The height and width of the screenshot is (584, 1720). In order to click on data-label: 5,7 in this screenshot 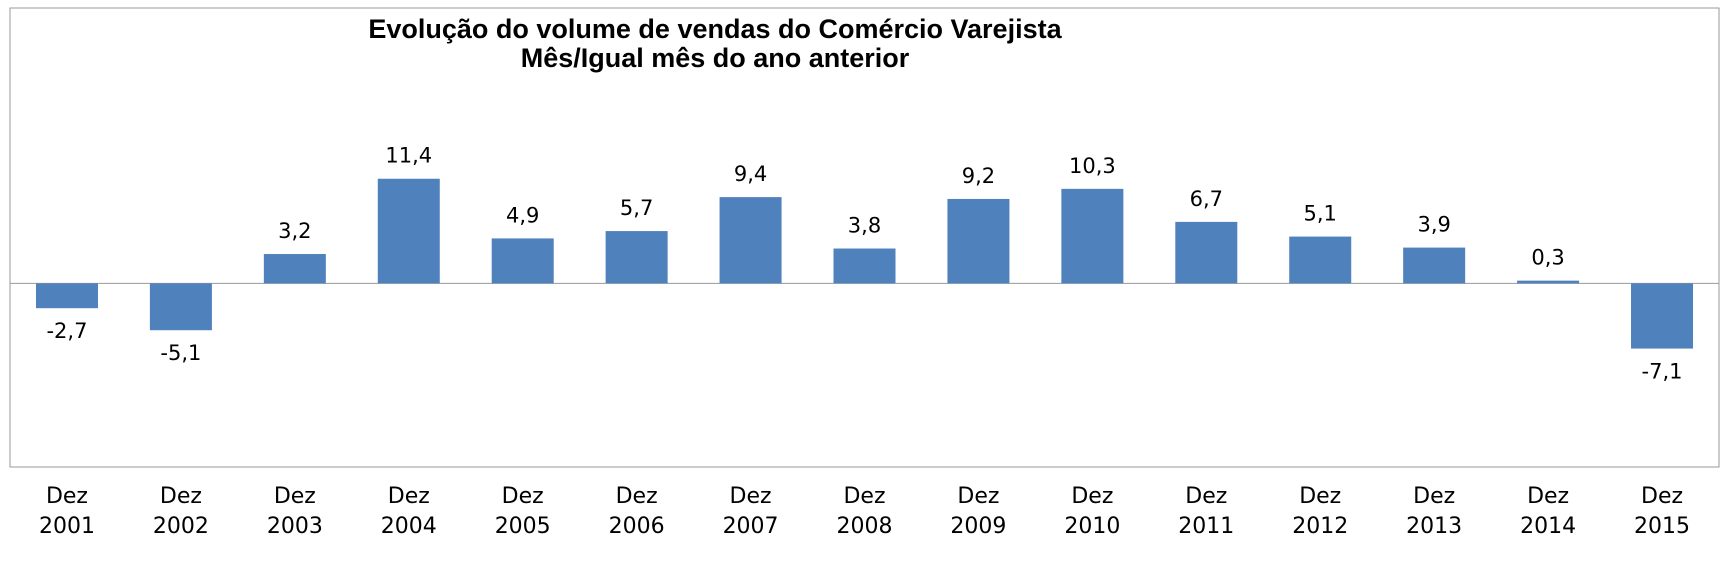, I will do `click(636, 208)`.